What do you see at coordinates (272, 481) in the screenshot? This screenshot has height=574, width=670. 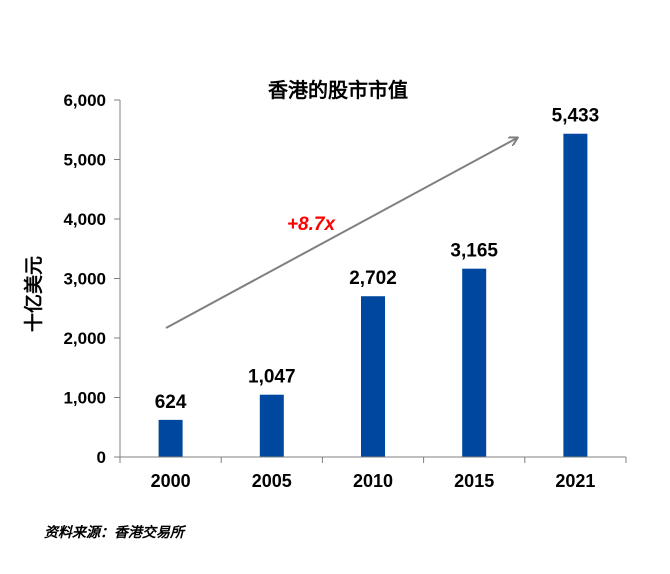 I see `x-tick-label: 2005` at bounding box center [272, 481].